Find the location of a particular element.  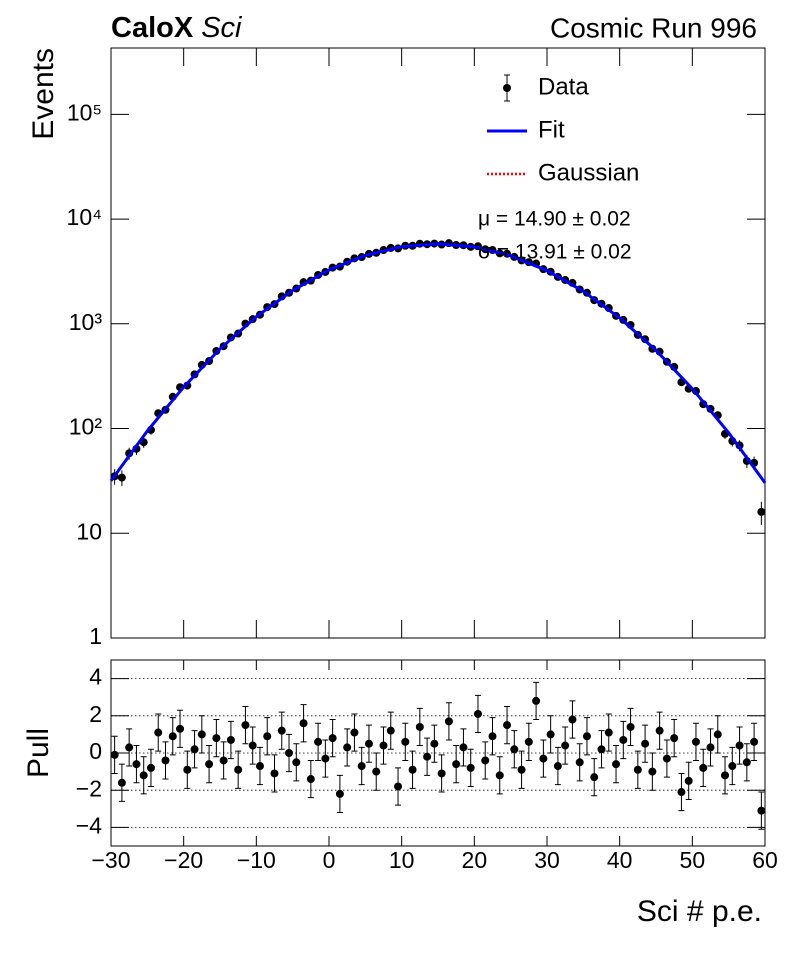

y-tick-label: 1 is located at coordinates (95, 636).